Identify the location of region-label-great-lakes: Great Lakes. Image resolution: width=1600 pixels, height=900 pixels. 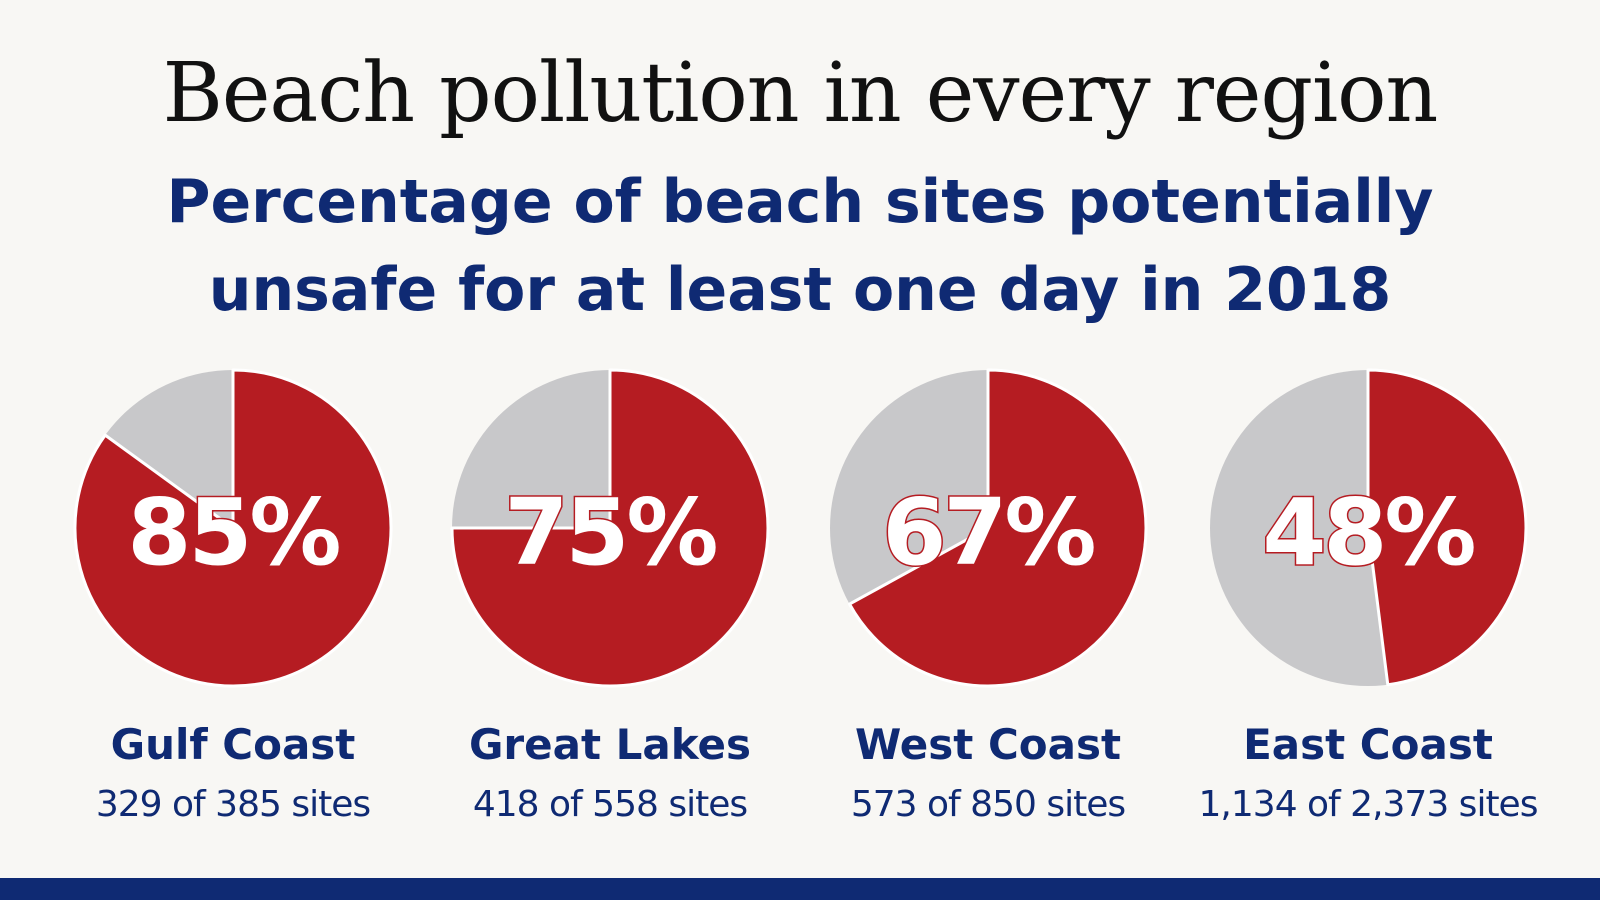
(610, 744).